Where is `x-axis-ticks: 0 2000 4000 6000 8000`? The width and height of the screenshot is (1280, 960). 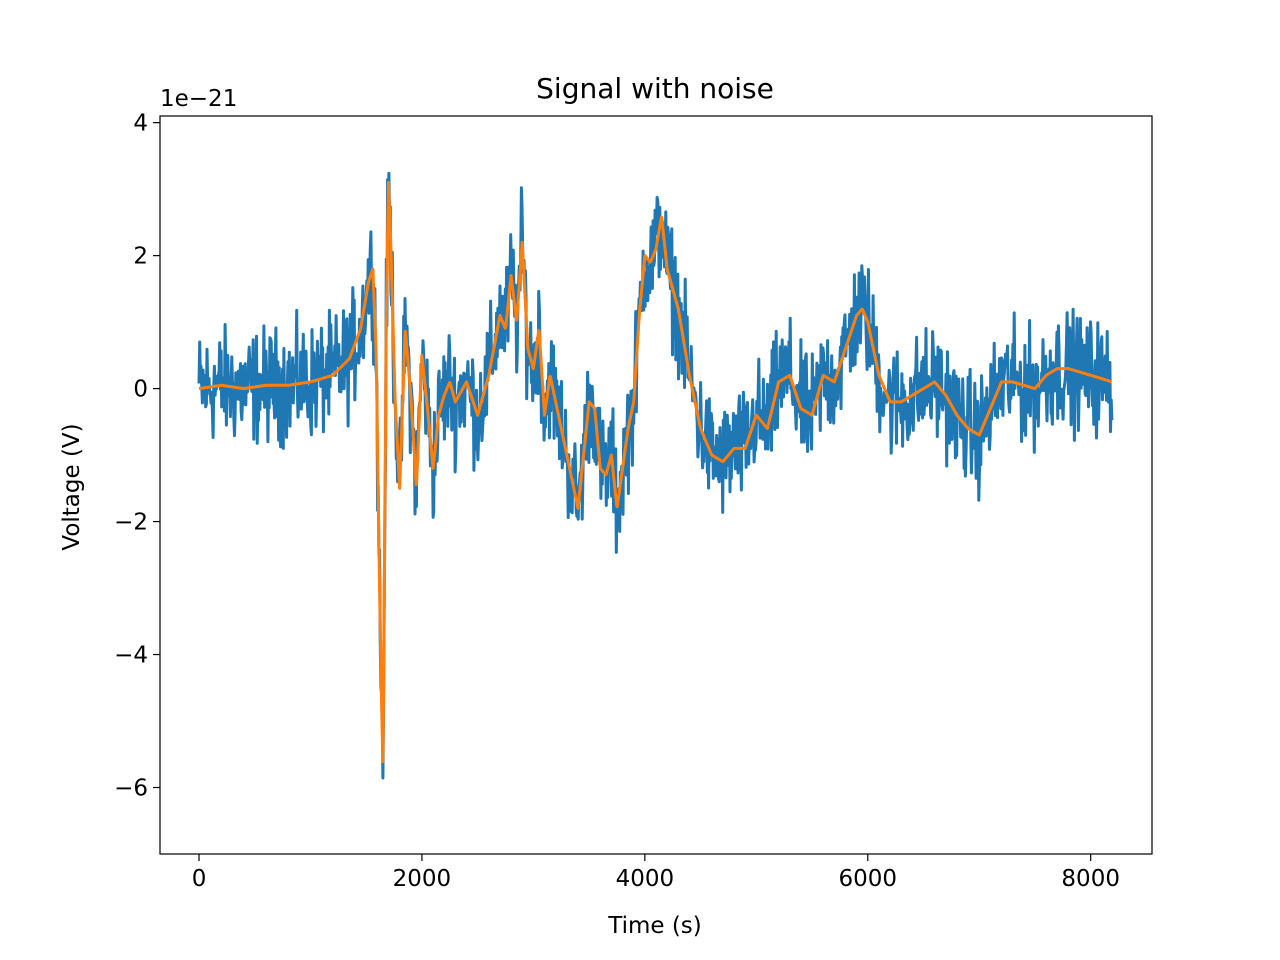
x-axis-ticks: 0 2000 4000 6000 8000 is located at coordinates (656, 873).